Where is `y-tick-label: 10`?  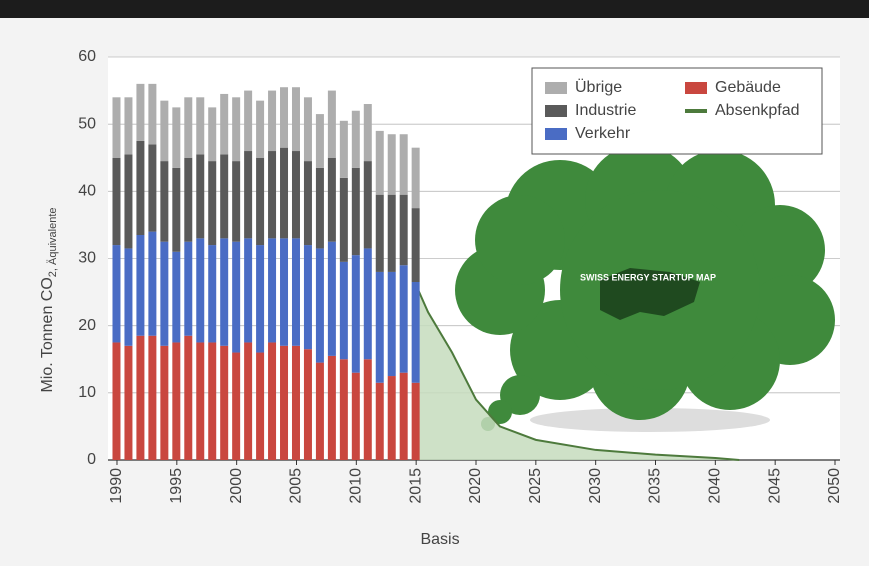 y-tick-label: 10 is located at coordinates (87, 392).